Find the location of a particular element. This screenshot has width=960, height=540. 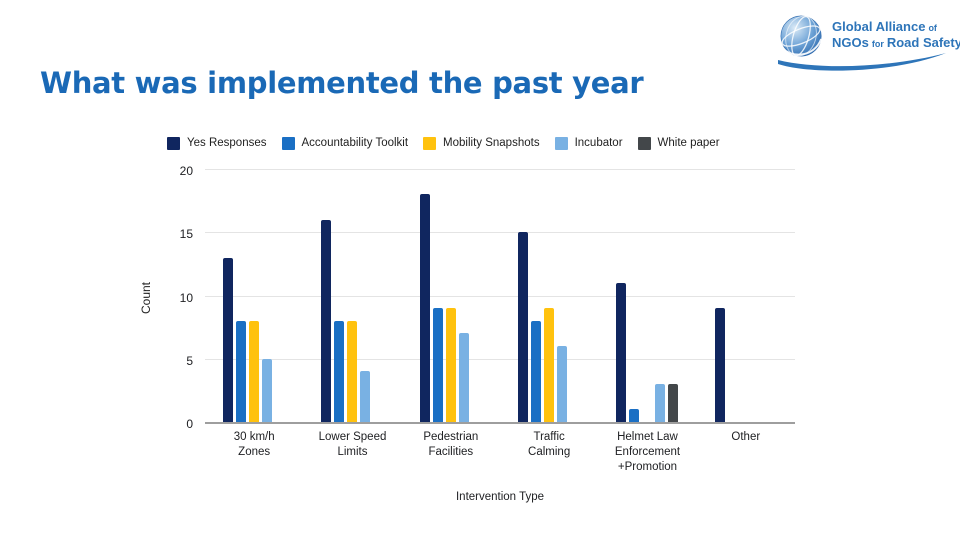

x-axis-label: Other is located at coordinates (746, 437).